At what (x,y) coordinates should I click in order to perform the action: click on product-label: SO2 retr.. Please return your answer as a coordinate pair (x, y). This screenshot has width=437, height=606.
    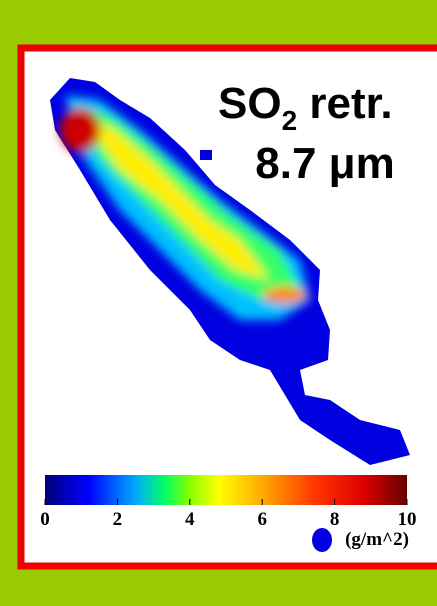
    Looking at the image, I should click on (305, 107).